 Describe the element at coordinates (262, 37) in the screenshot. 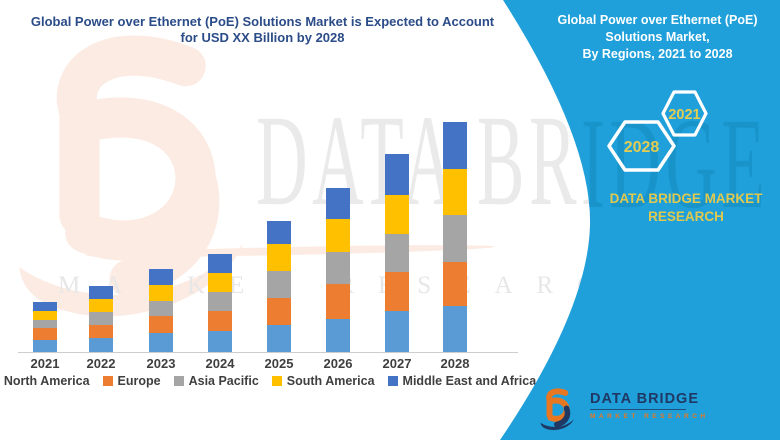

I see `chart-title-line2: for USD XX Billion by 2028` at that location.